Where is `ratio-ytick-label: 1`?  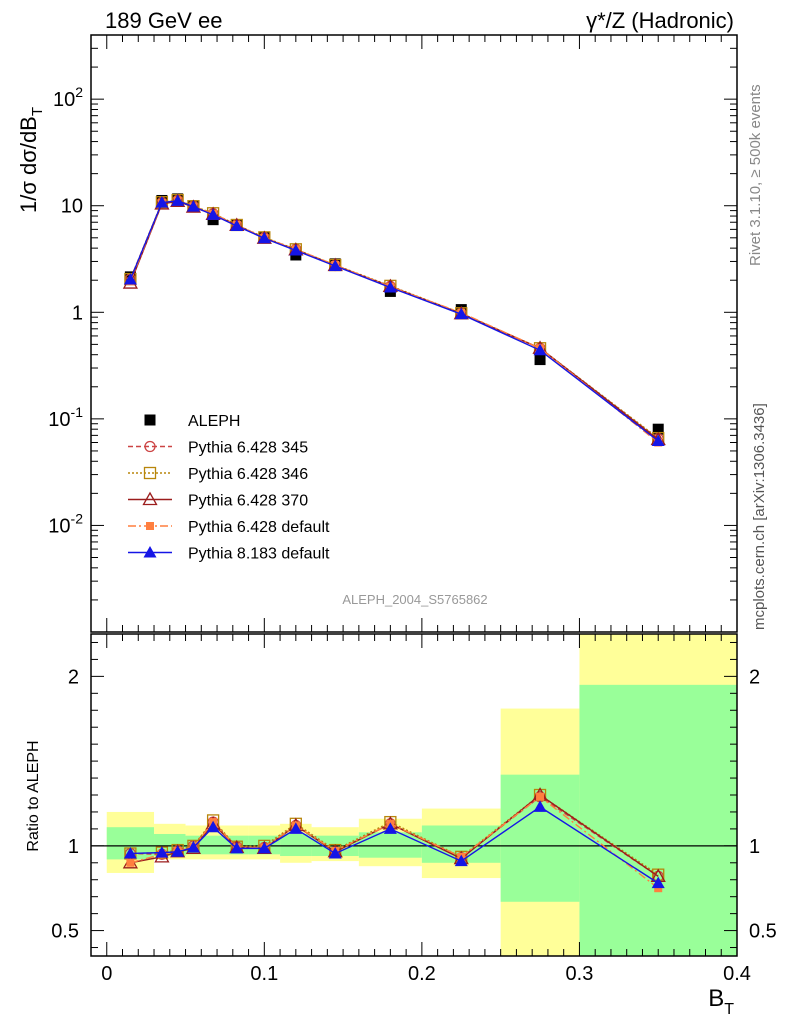
ratio-ytick-label: 1 is located at coordinates (73, 847).